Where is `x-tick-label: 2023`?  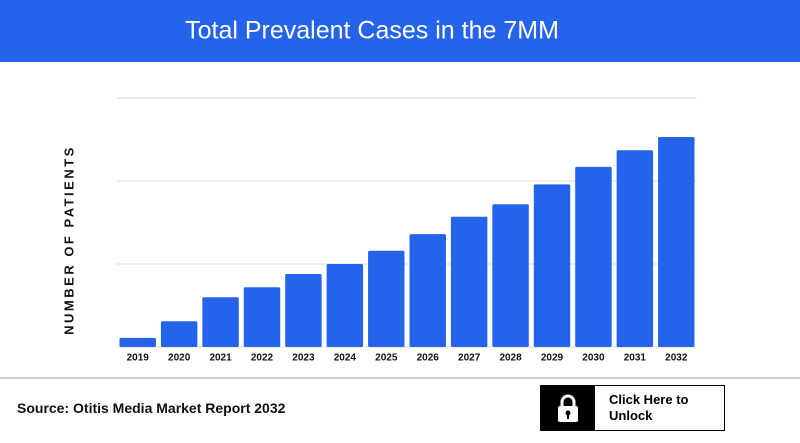
x-tick-label: 2023 is located at coordinates (303, 358).